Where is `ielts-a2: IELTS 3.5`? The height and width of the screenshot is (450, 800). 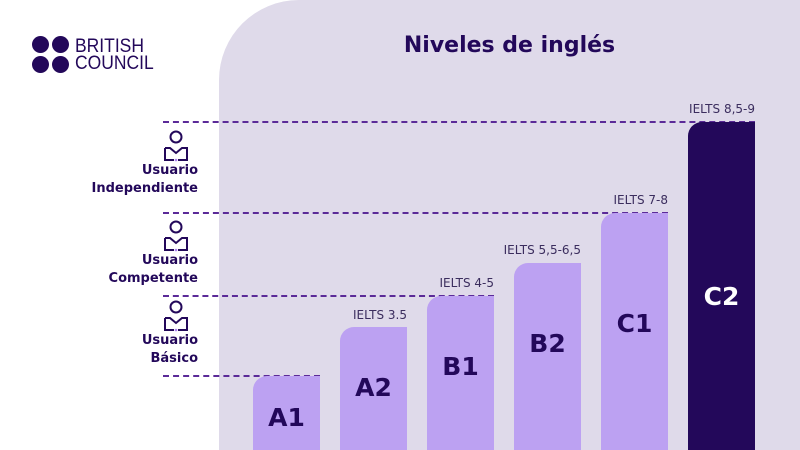
ielts-a2: IELTS 3.5 is located at coordinates (380, 315).